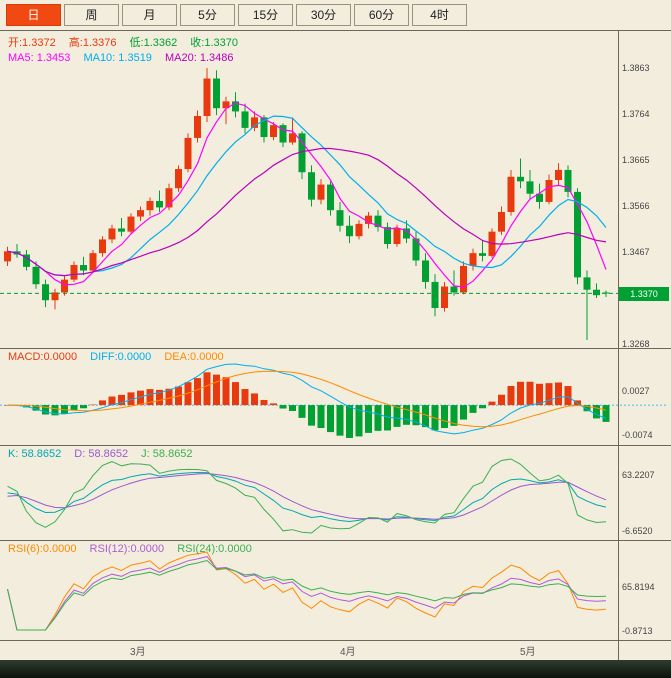 This screenshot has width=671, height=678. Describe the element at coordinates (214, 549) in the screenshot. I see `rsi24-value: RSI(24):0.0000` at that location.